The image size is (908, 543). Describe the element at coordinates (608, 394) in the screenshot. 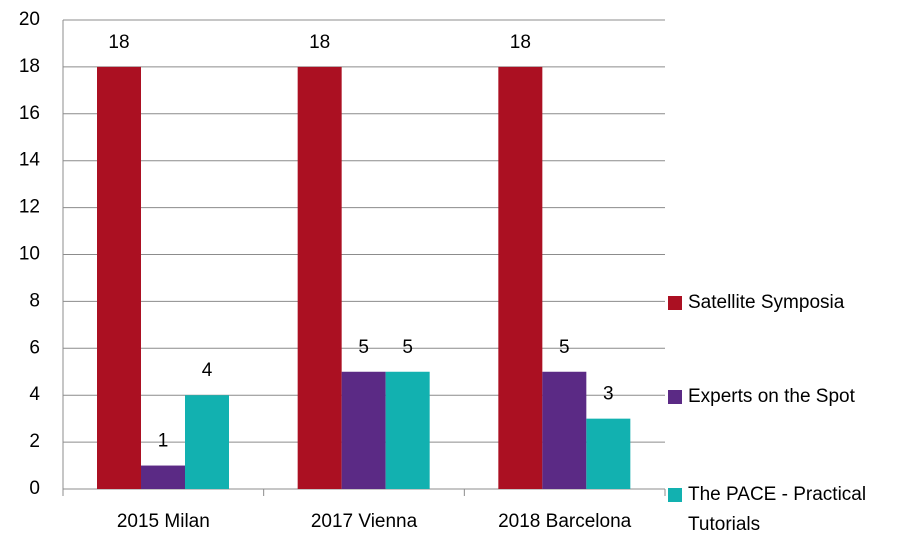

I see `data-label: 3` at that location.